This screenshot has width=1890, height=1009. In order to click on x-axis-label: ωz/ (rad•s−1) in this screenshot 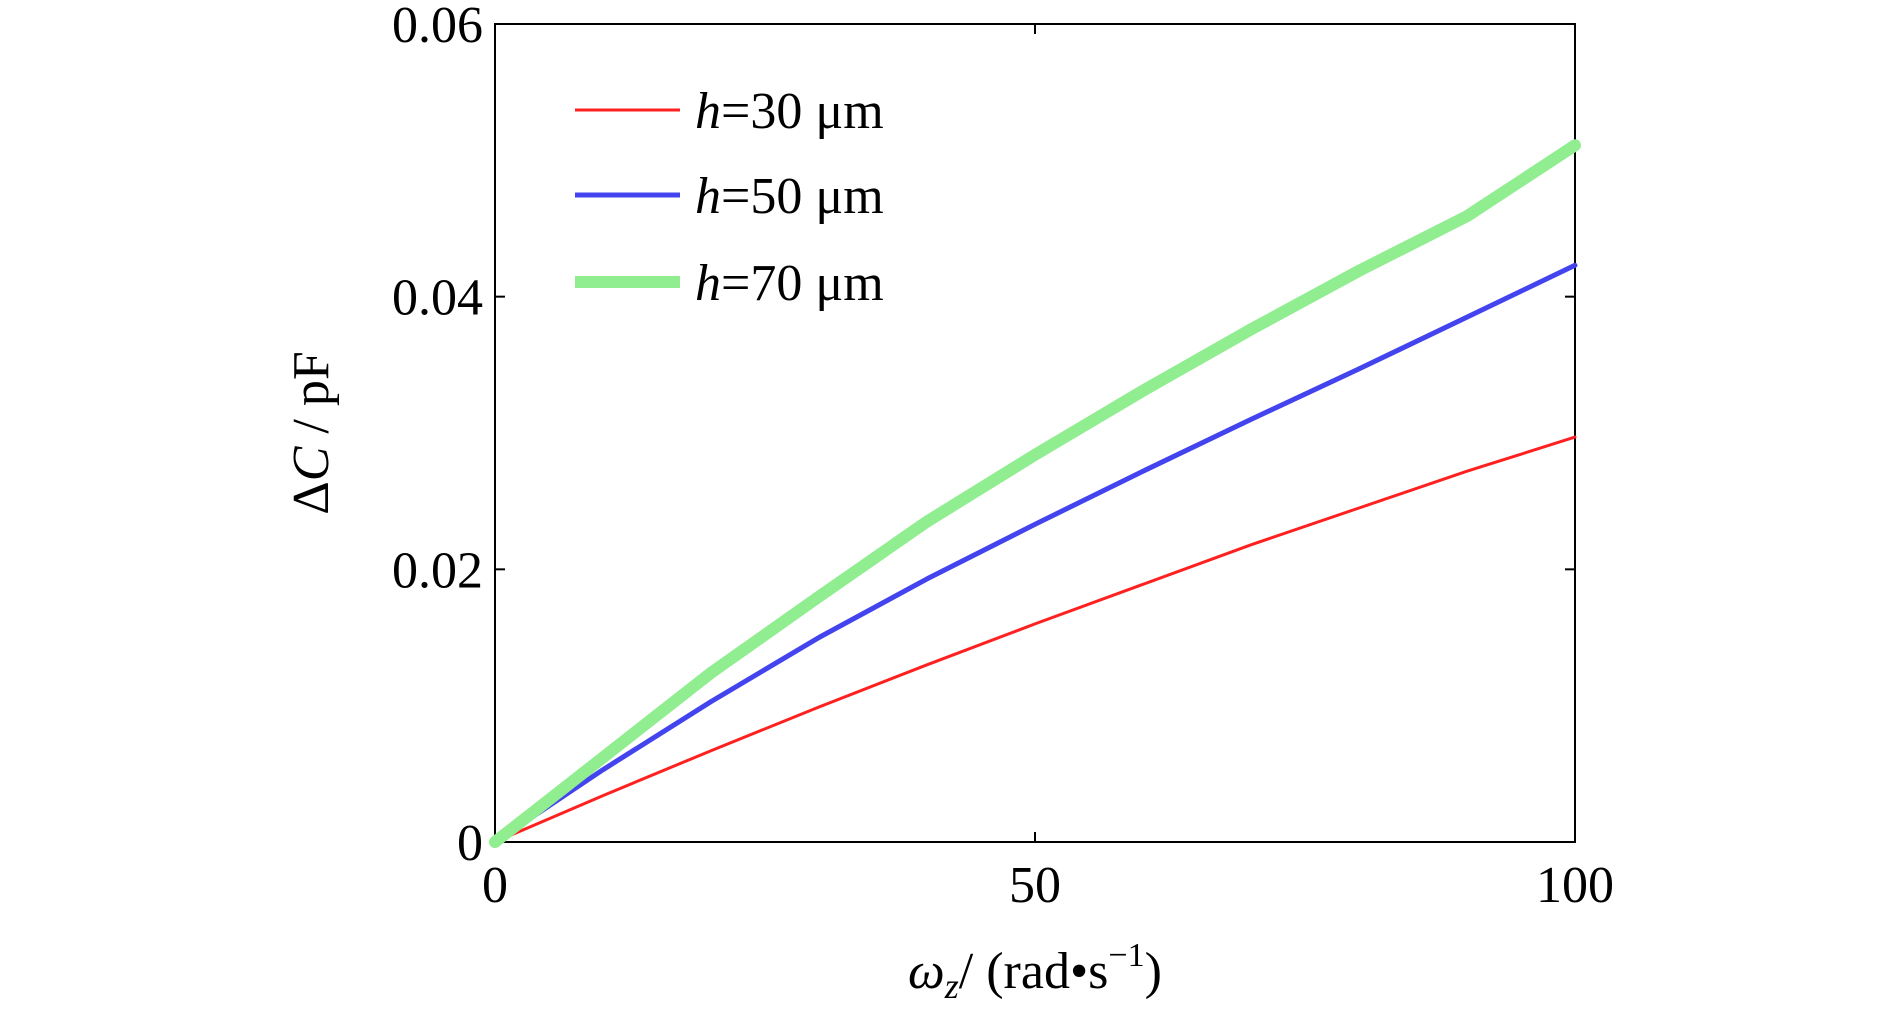, I will do `click(1035, 971)`.